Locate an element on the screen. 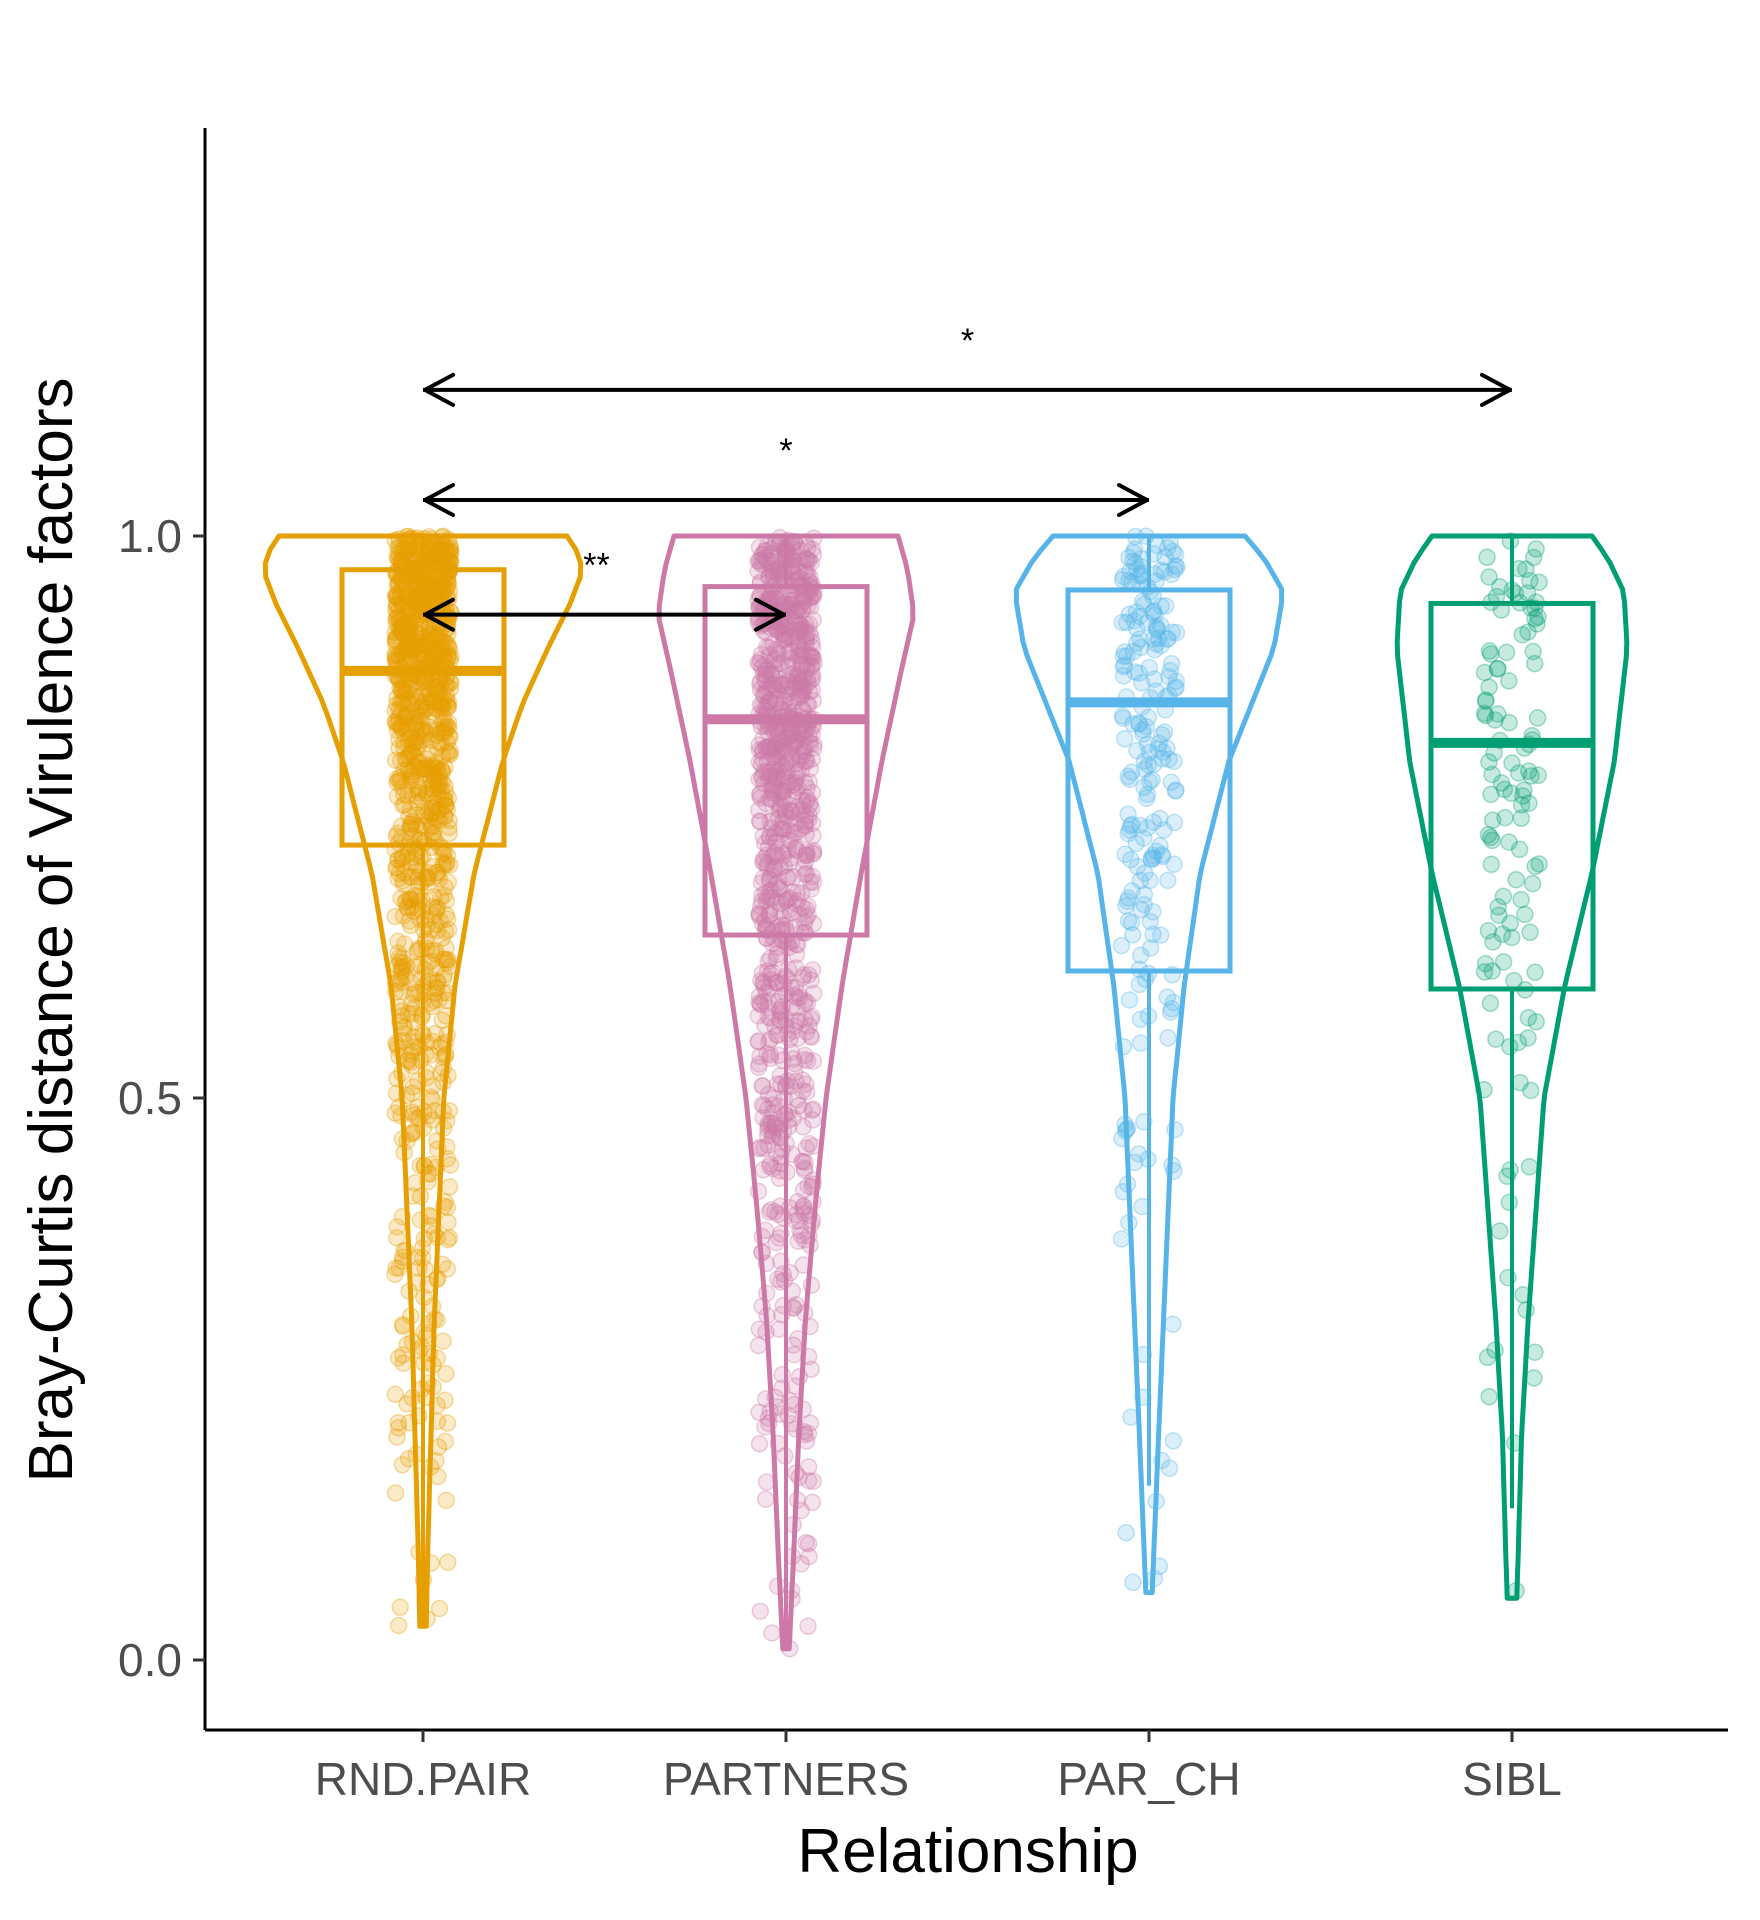 The width and height of the screenshot is (1760, 1920). violin-partners is located at coordinates (786, 1092).